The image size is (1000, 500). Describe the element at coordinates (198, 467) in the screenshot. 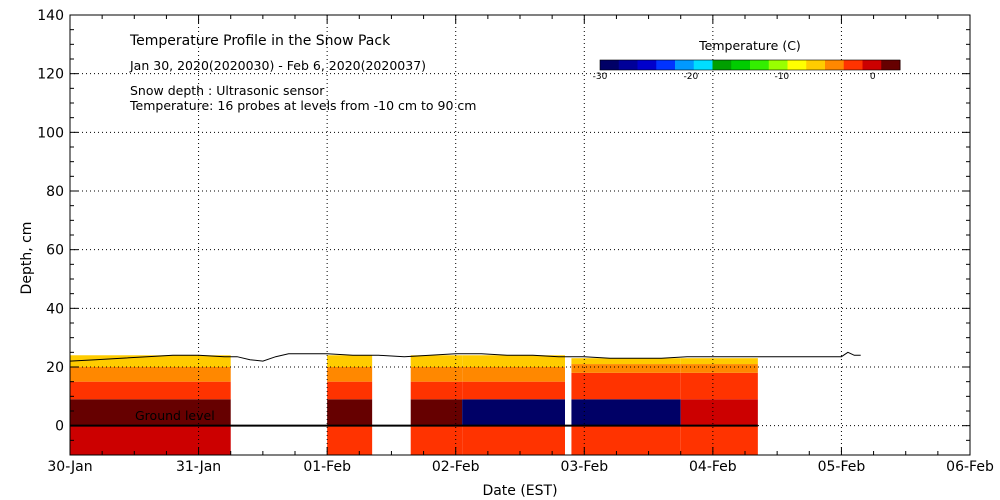

I see `x-tick-label-31-Jan: 31-Jan` at that location.